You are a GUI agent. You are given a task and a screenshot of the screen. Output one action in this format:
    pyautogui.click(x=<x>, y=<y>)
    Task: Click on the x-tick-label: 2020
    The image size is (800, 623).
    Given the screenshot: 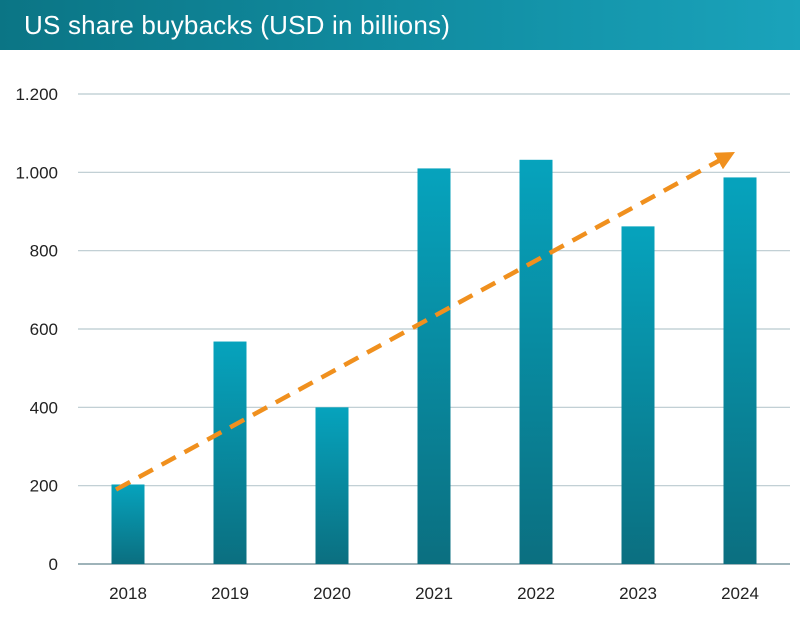 What is the action you would take?
    pyautogui.click(x=332, y=593)
    